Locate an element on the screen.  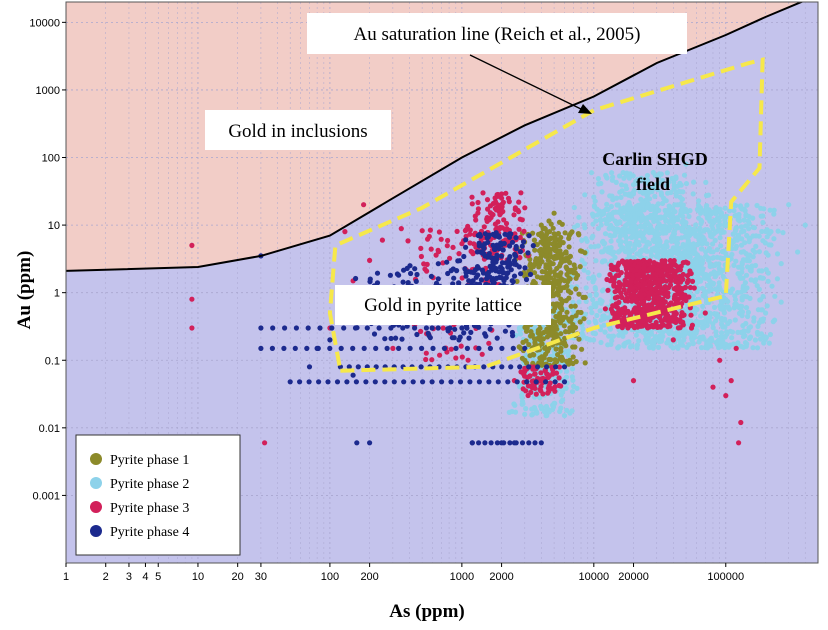
x-tick-label: 20 is located at coordinates (238, 577).